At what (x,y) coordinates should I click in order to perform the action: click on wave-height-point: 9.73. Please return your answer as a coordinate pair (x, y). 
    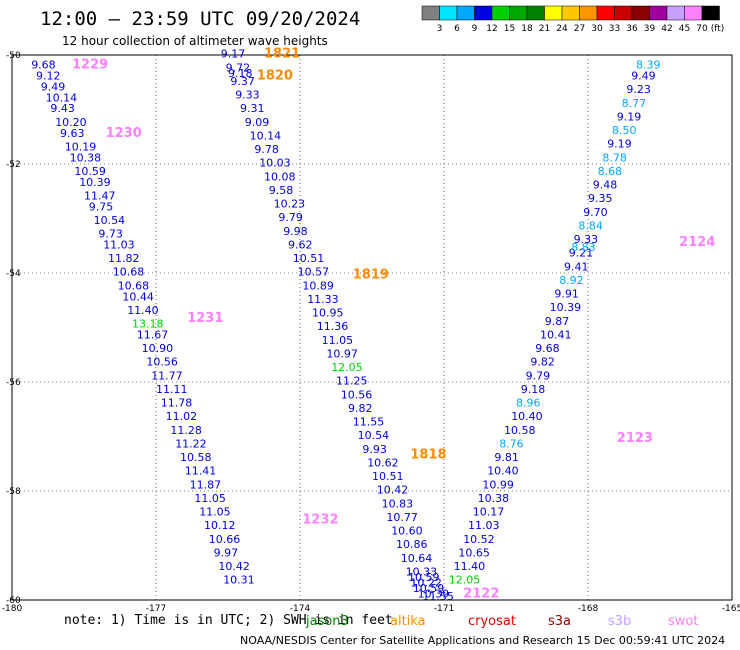
    Looking at the image, I should click on (110, 234).